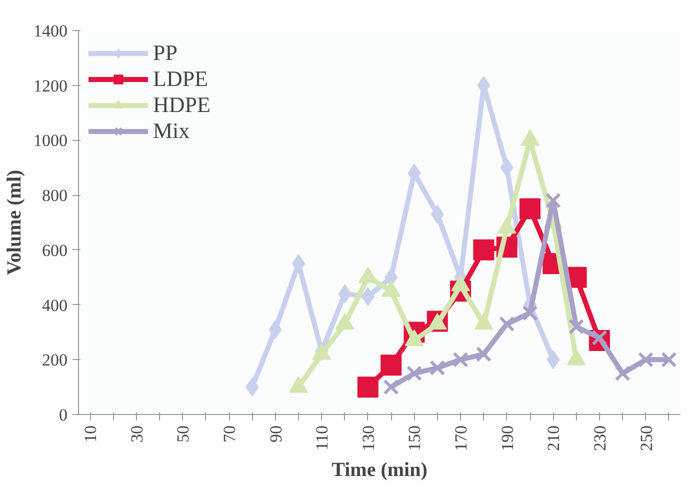 Image resolution: width=693 pixels, height=486 pixels. Describe the element at coordinates (183, 434) in the screenshot. I see `x-tick-label: 50` at that location.